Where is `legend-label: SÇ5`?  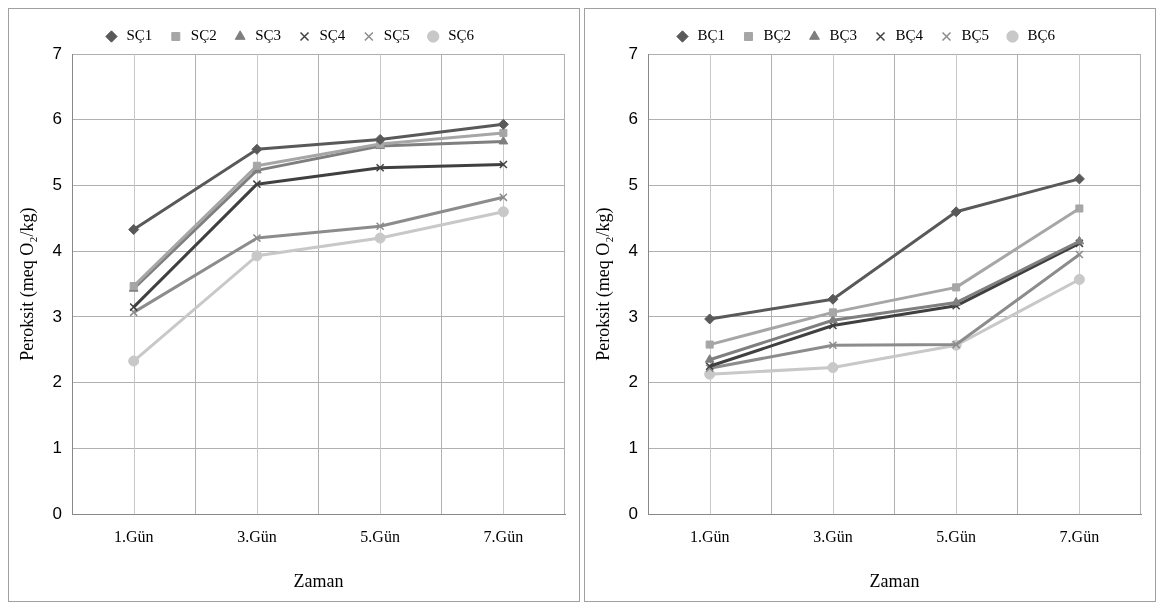
legend-label: SÇ5 is located at coordinates (396, 35).